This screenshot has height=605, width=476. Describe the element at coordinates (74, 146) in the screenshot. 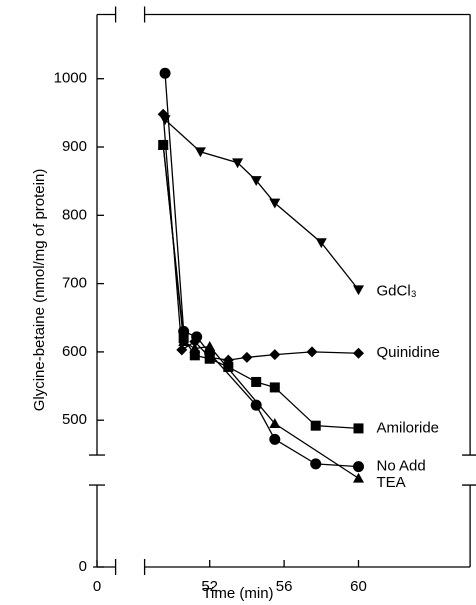

I see `y-tick-label: 900` at that location.